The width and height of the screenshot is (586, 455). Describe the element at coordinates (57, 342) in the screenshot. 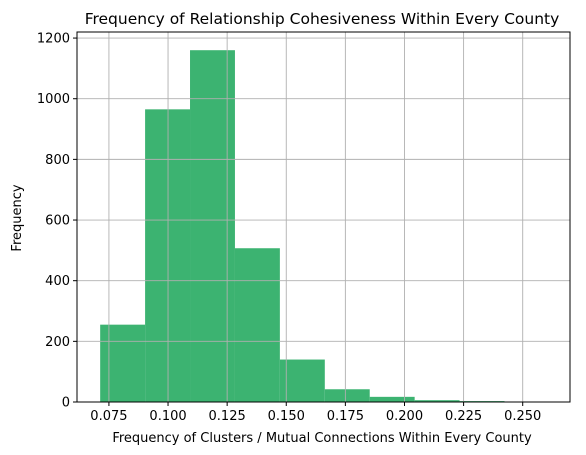

I see `y-tick-label: 200` at that location.